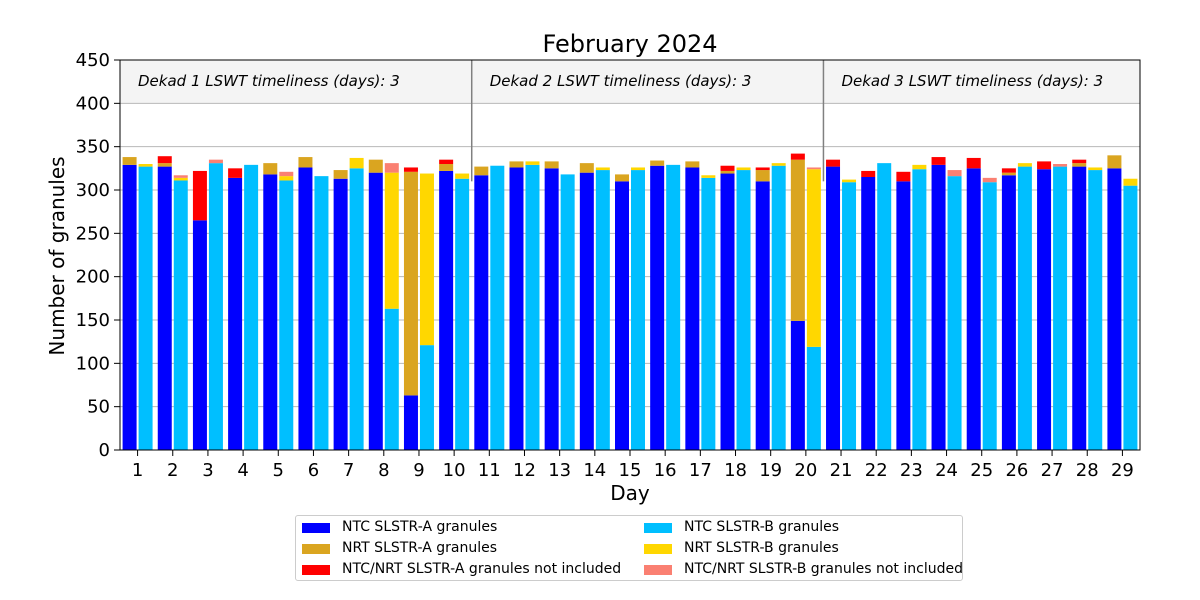 This screenshot has height=600, width=1200. I want to click on x-tick-label: 18, so click(735, 470).